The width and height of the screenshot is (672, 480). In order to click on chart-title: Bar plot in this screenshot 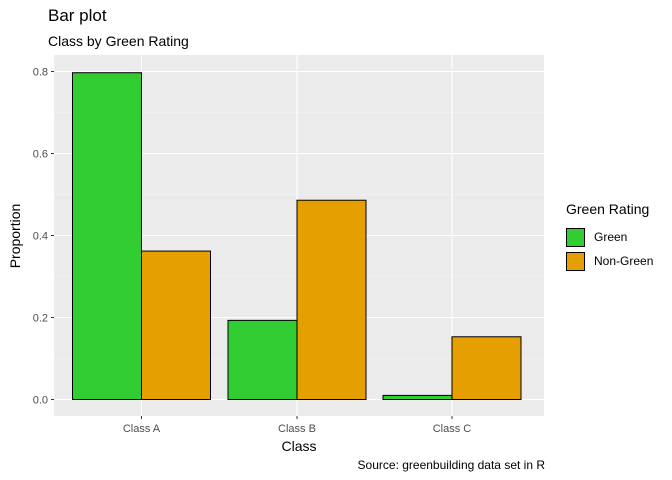, I will do `click(77, 15)`.